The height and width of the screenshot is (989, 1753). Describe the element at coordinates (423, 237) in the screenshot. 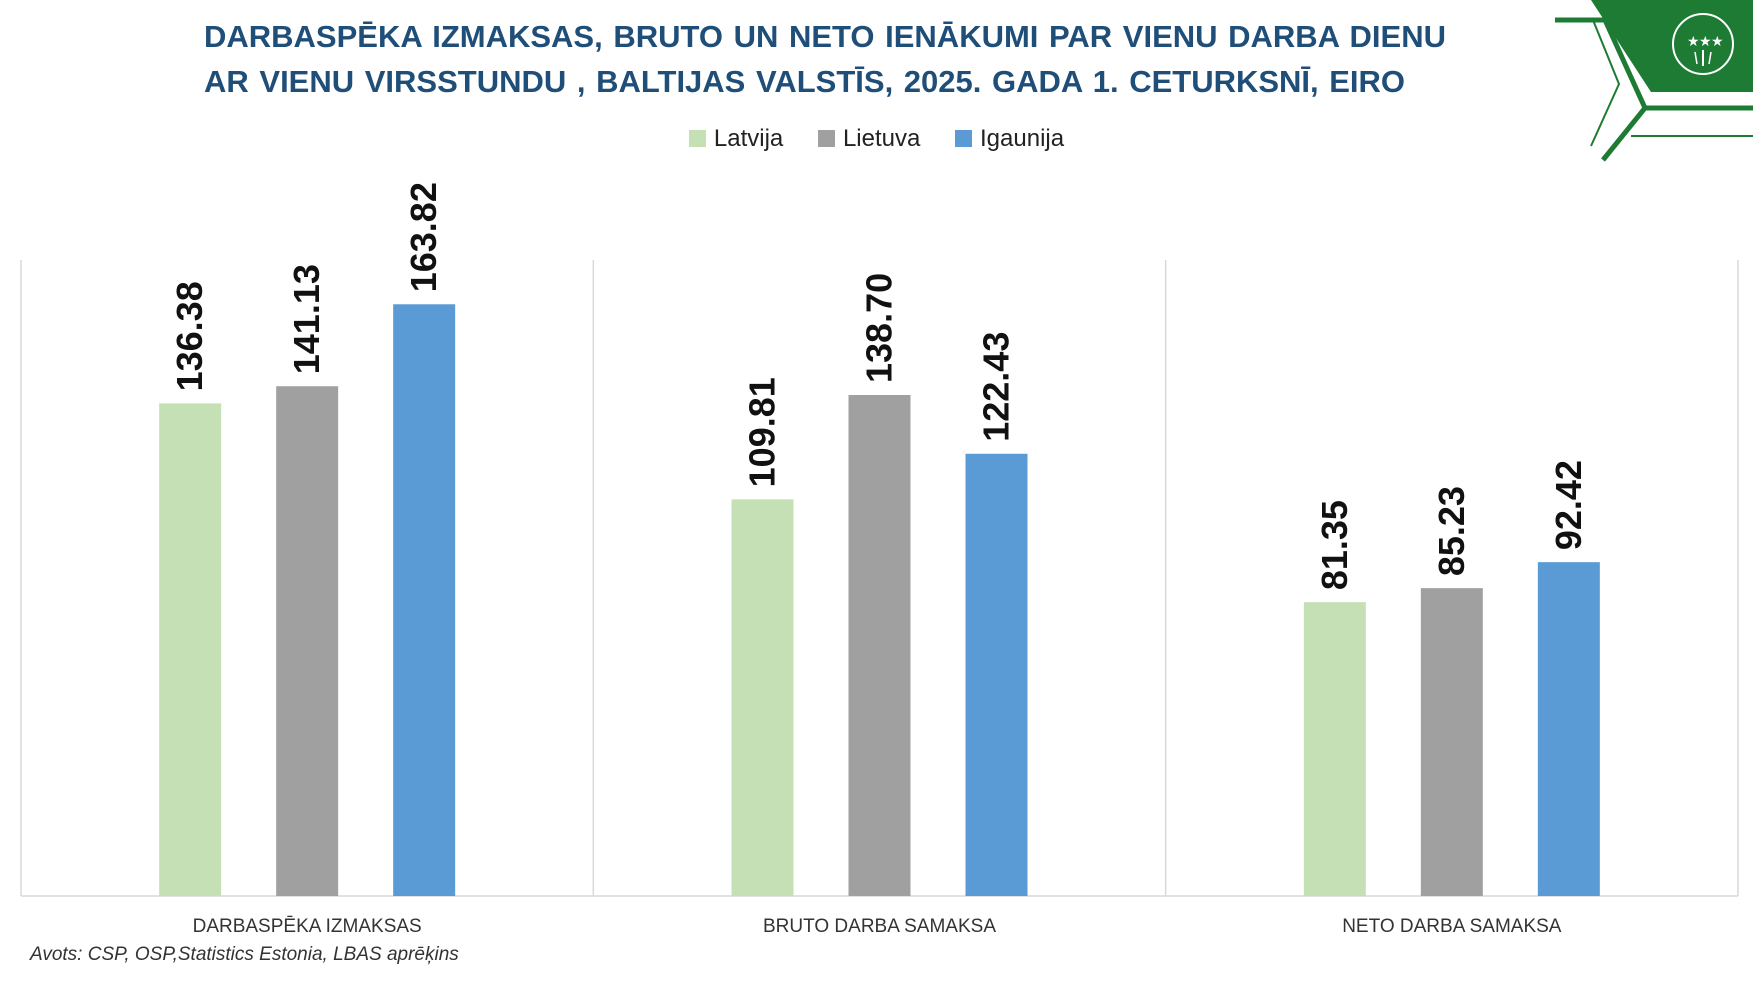

I see `data-label-igaunija-1: 163.82` at that location.